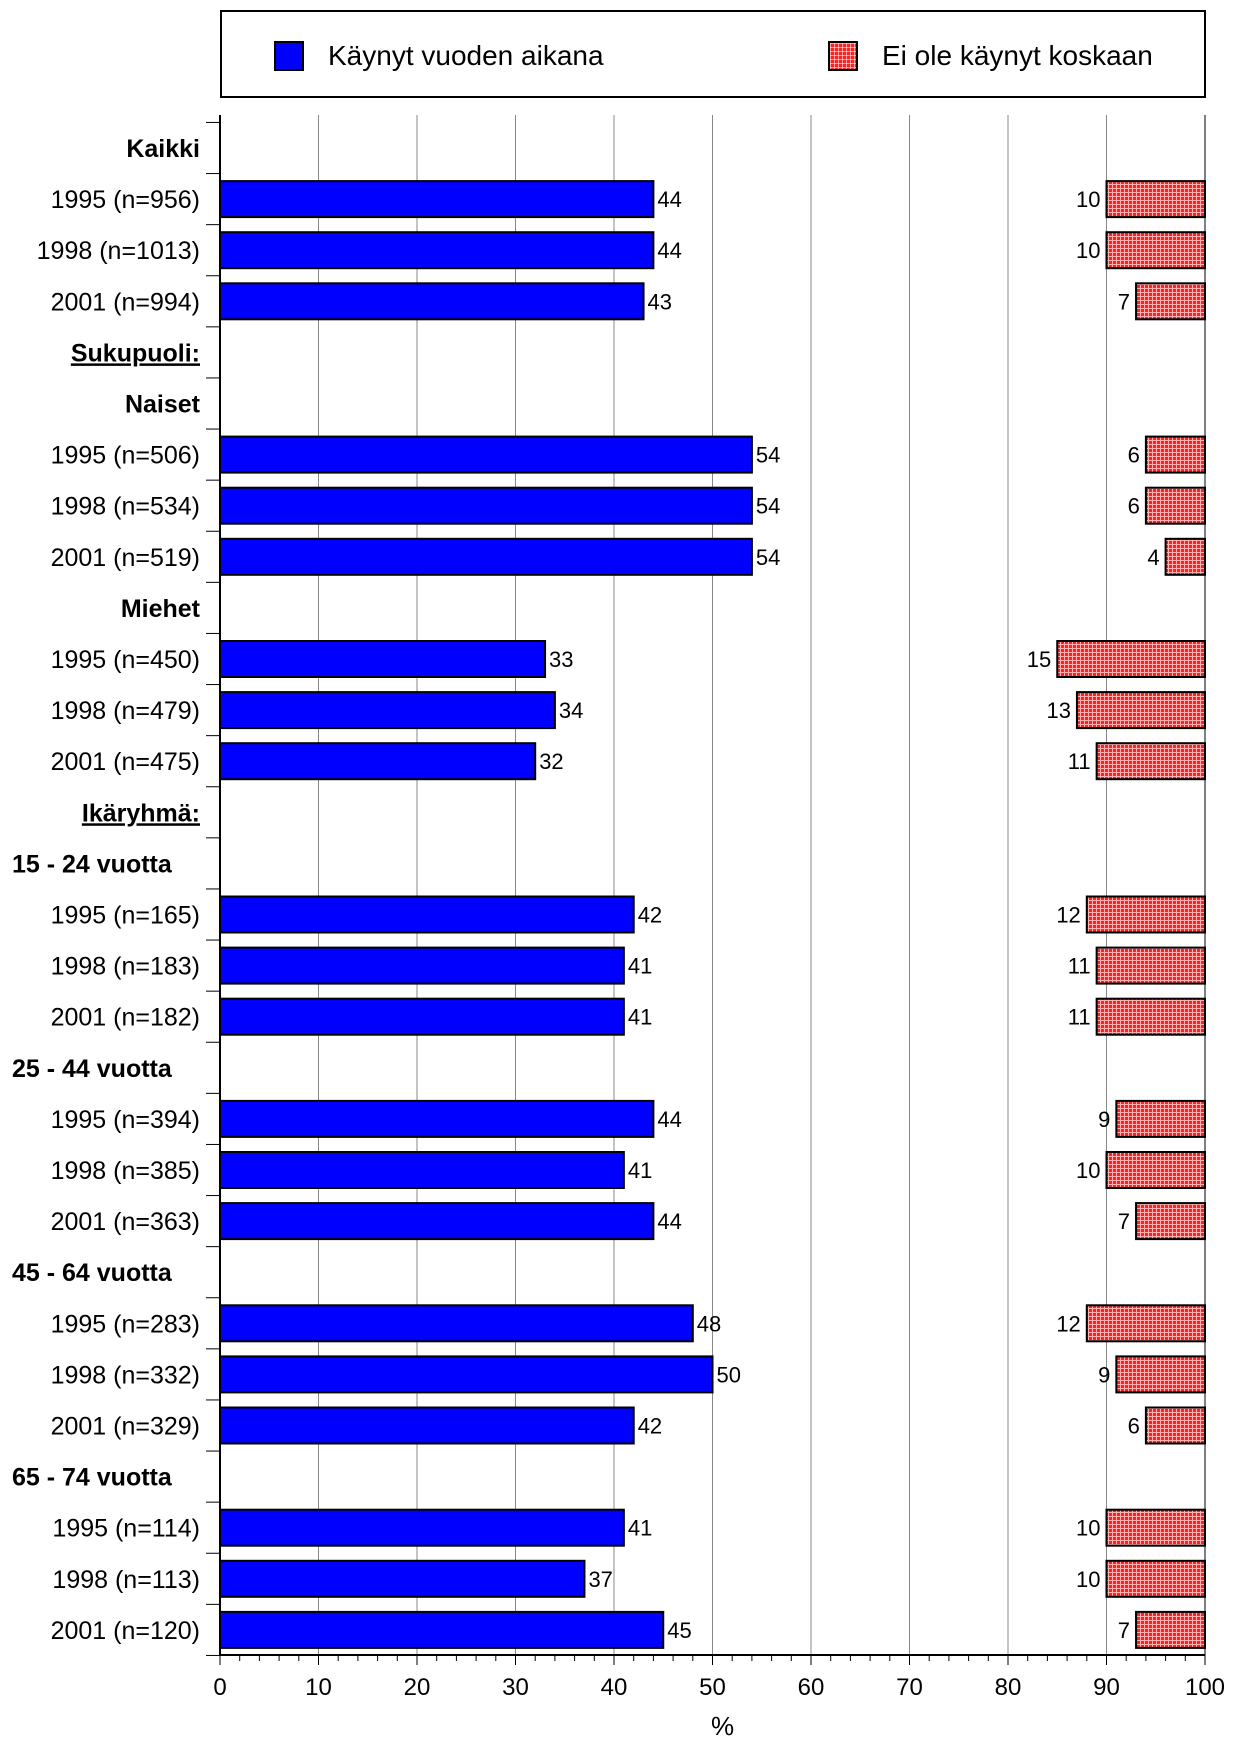 This screenshot has width=1237, height=1744. What do you see at coordinates (125, 1222) in the screenshot?
I see `row-label: 2001 (n=363)` at bounding box center [125, 1222].